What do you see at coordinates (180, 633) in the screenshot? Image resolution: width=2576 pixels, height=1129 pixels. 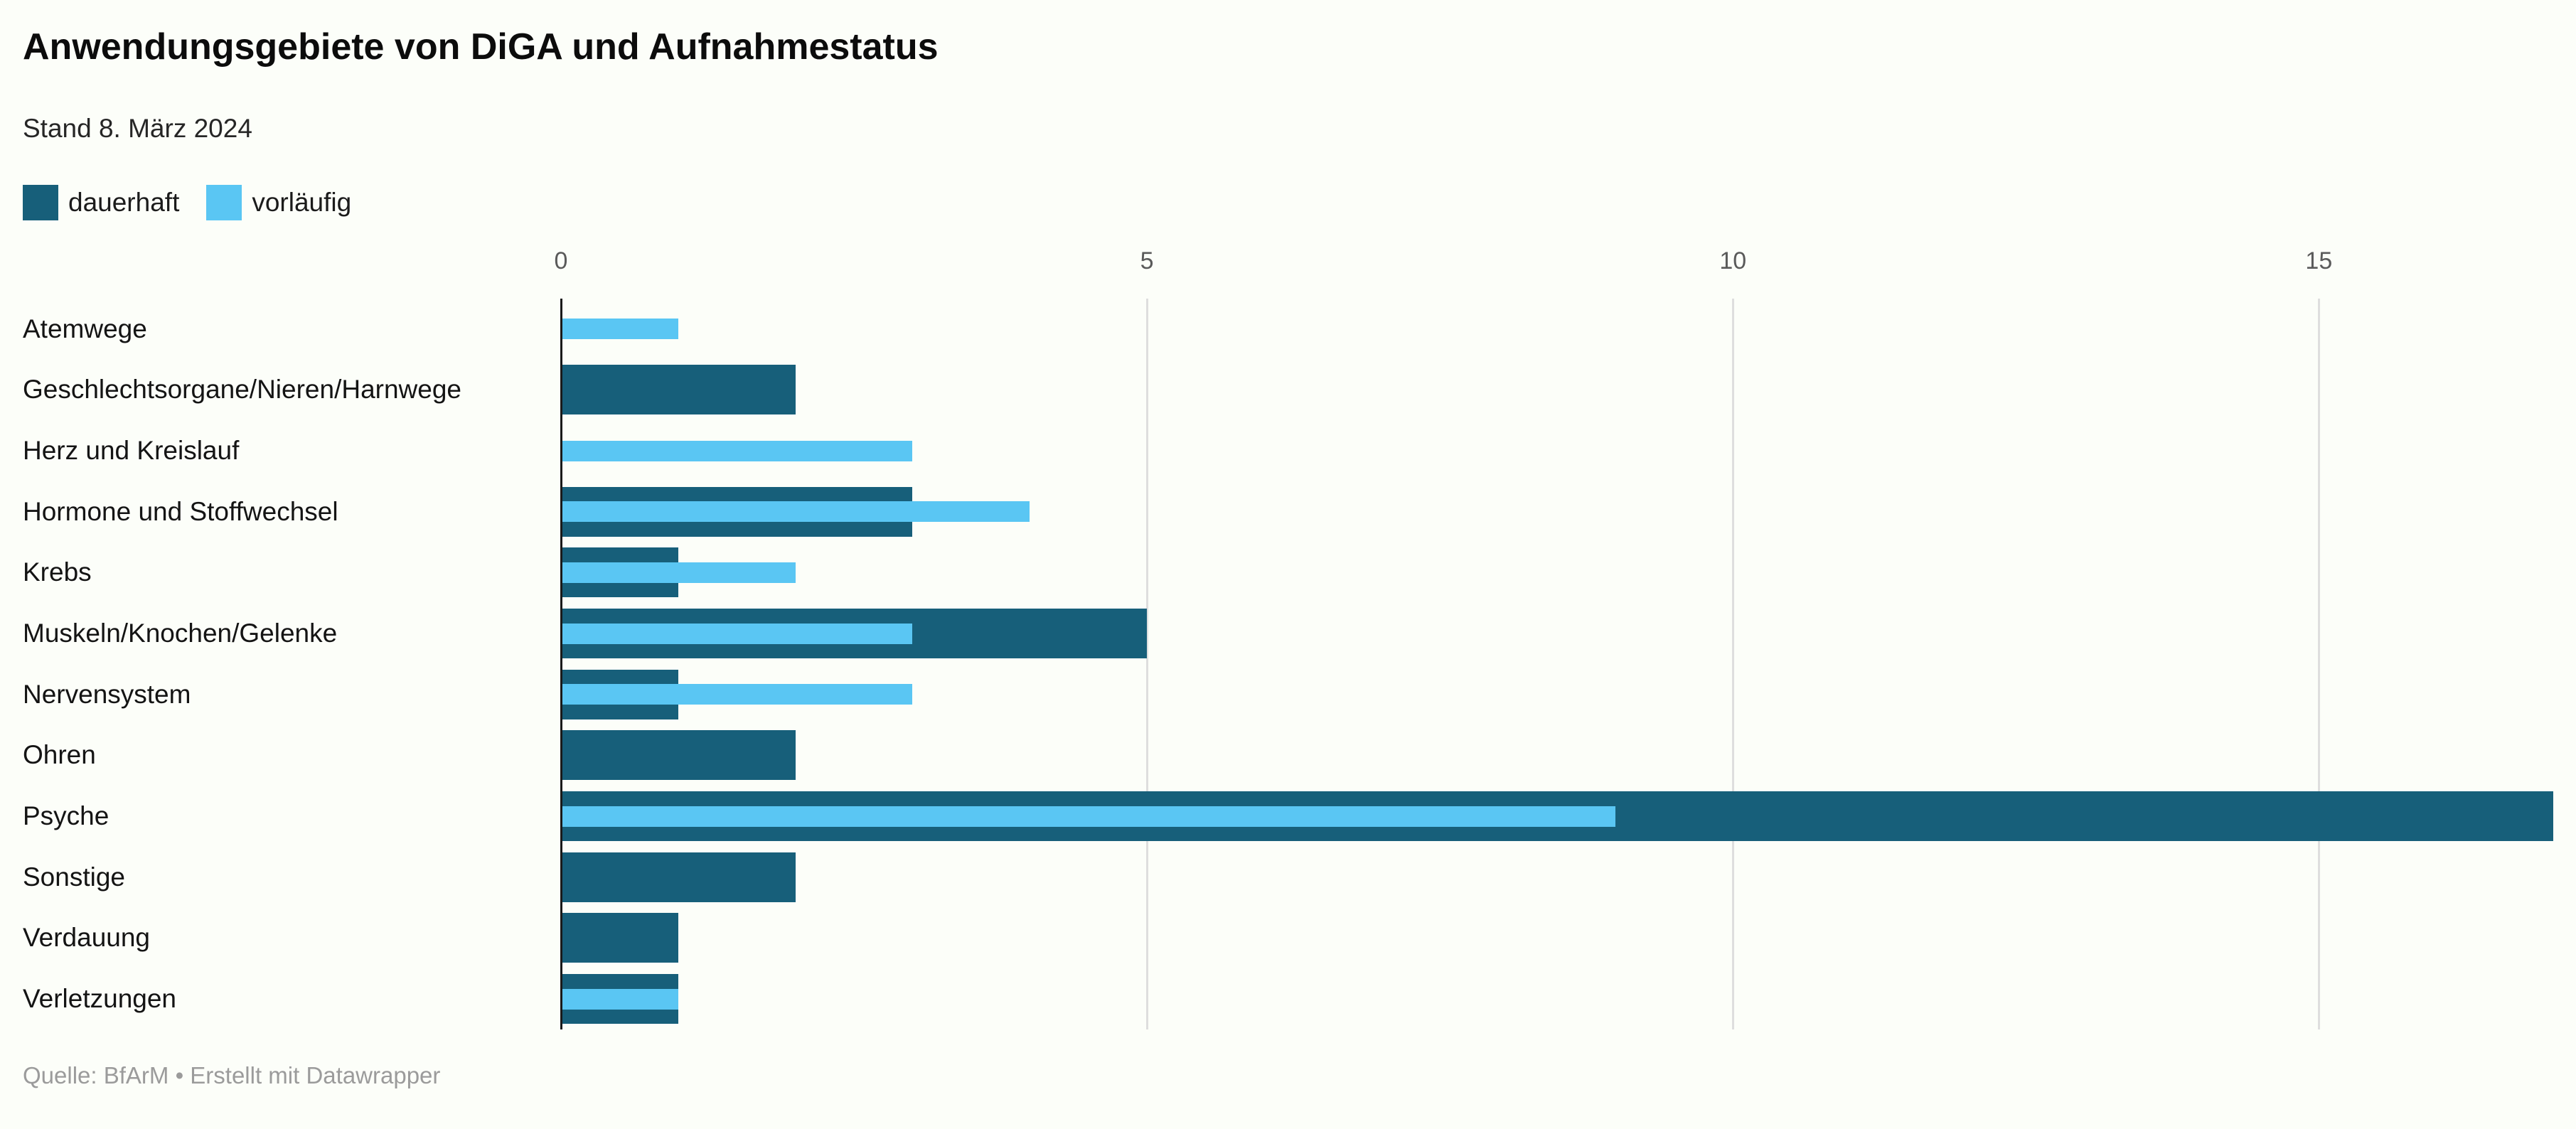 I see `category-label: Muskeln/Knochen/Gelenke` at bounding box center [180, 633].